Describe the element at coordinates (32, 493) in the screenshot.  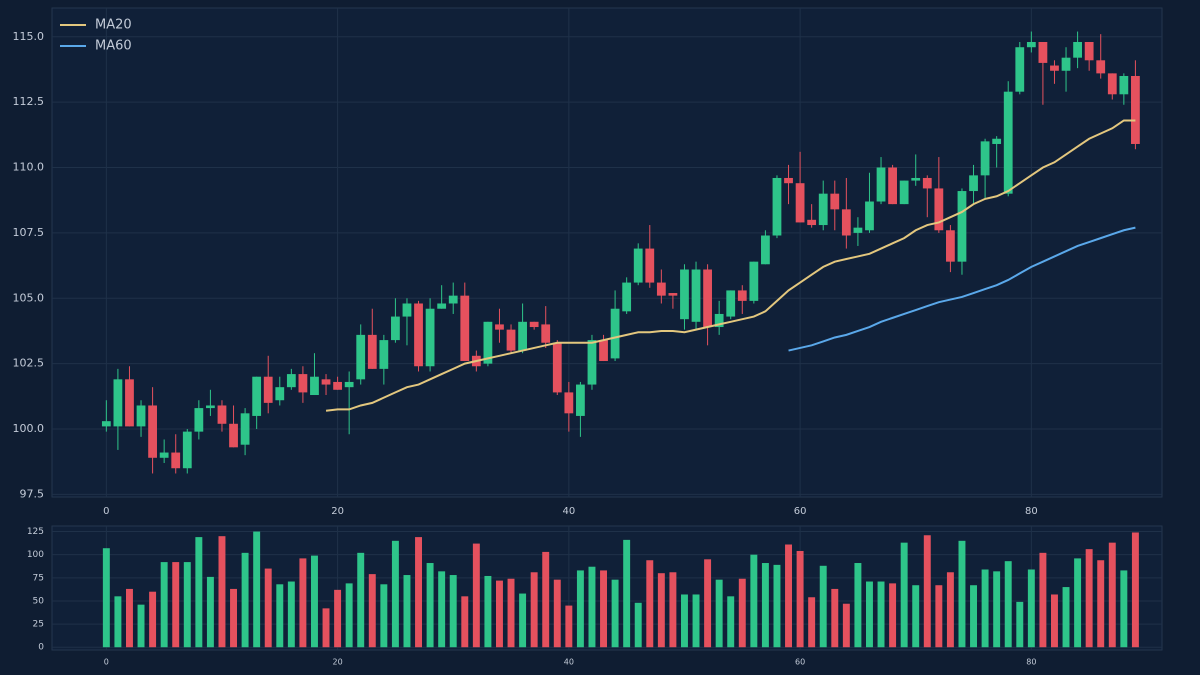
I see `y-tick-label: 97.5` at that location.